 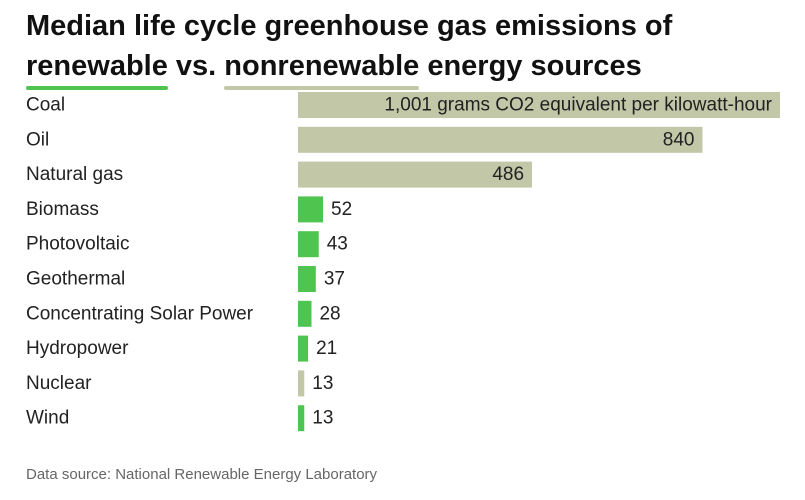 I want to click on bar-wind, so click(x=301, y=418).